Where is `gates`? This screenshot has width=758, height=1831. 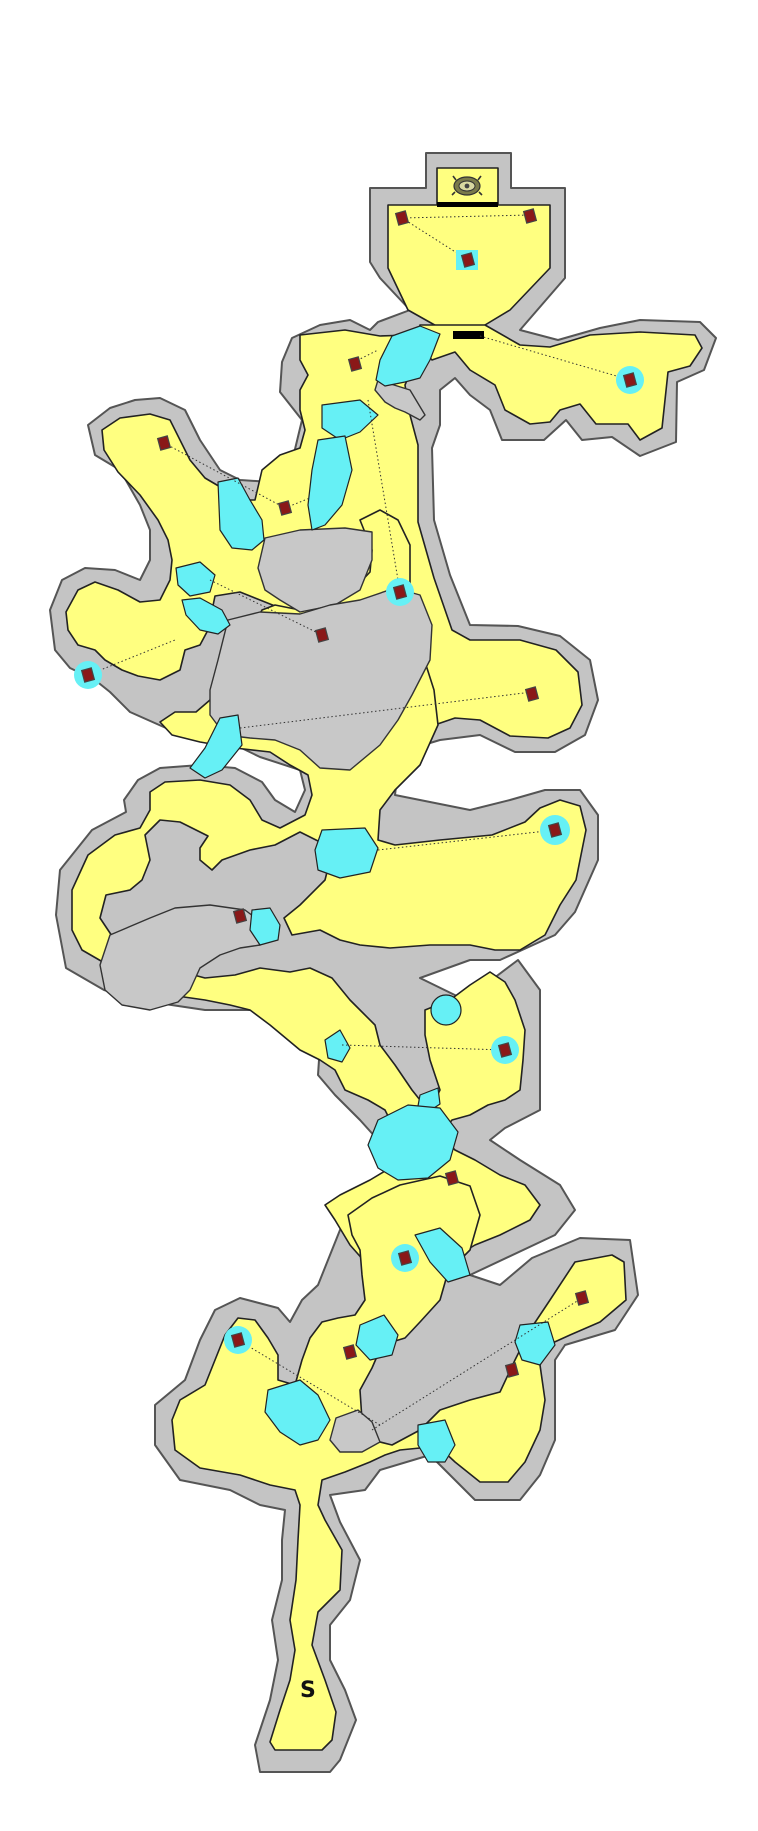
gates is located at coordinates (467, 270).